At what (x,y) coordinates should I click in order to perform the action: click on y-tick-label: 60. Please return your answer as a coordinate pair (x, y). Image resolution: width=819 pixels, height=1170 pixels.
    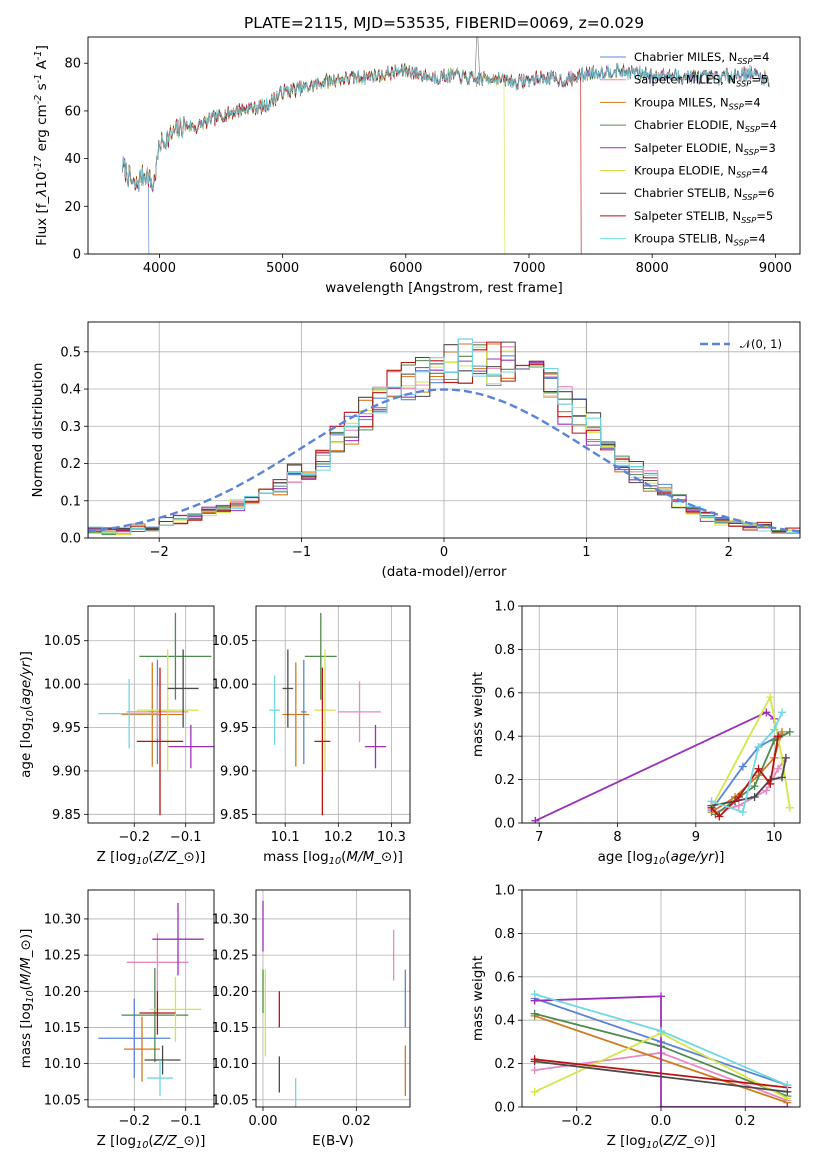
    Looking at the image, I should click on (72, 111).